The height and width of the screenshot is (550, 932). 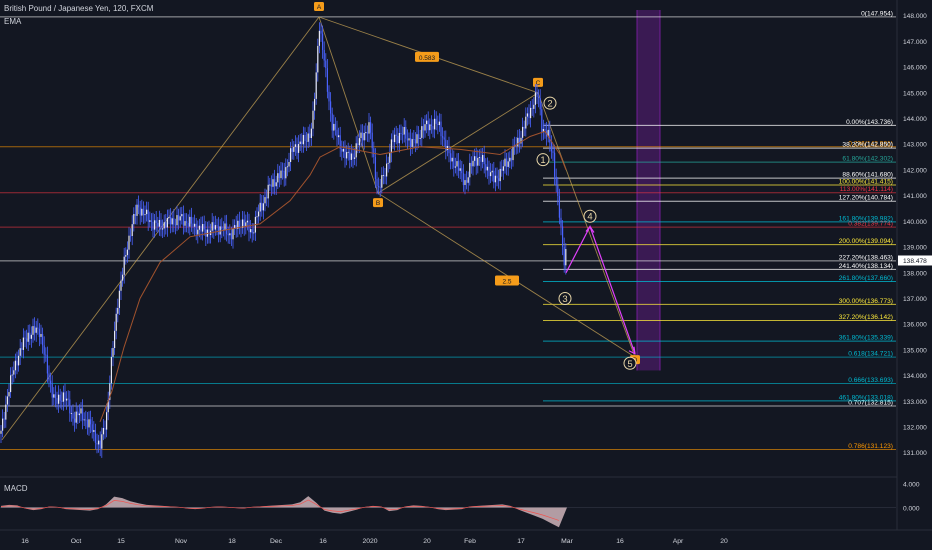 What do you see at coordinates (13, 21) in the screenshot?
I see `ema-indicator-label: EMA` at bounding box center [13, 21].